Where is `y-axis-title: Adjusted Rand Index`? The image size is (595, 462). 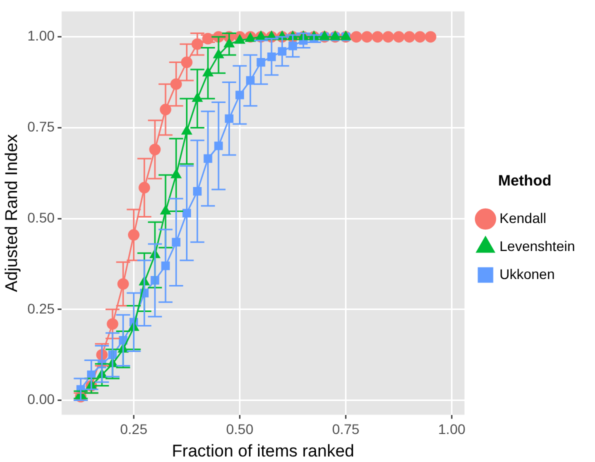
y-axis-title: Adjusted Rand Index is located at coordinates (11, 213).